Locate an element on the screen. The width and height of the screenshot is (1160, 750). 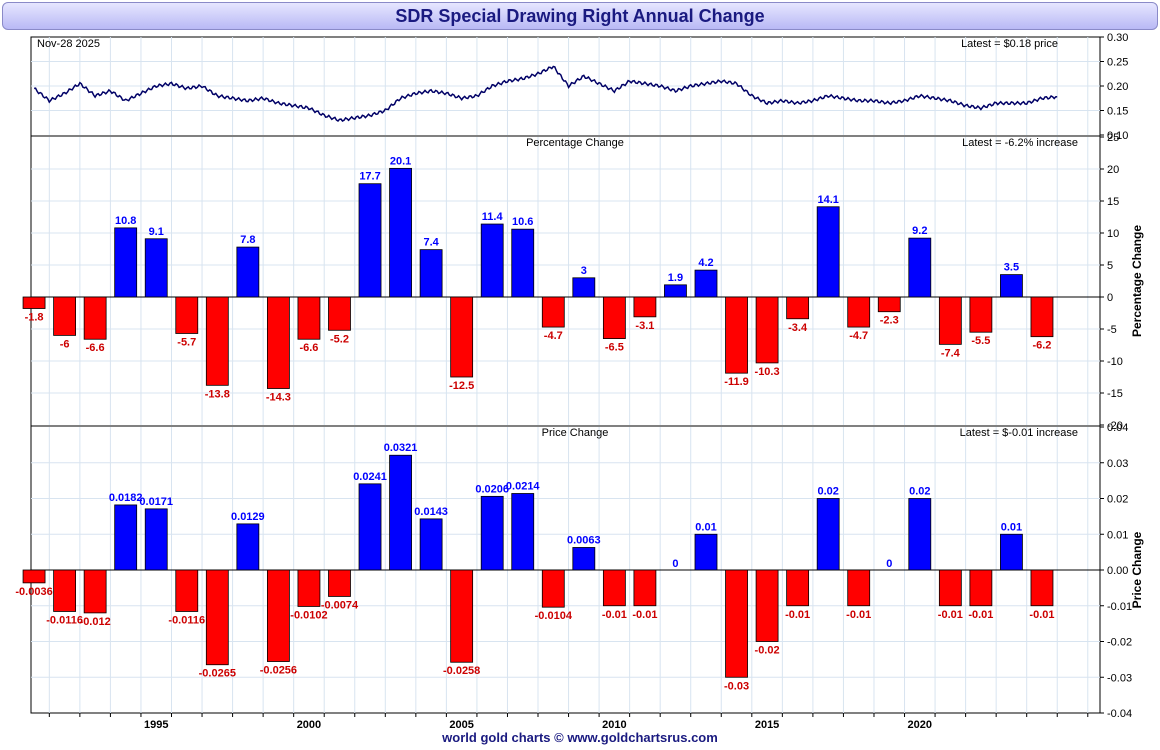
pct-data-label: 3 is located at coordinates (584, 271).